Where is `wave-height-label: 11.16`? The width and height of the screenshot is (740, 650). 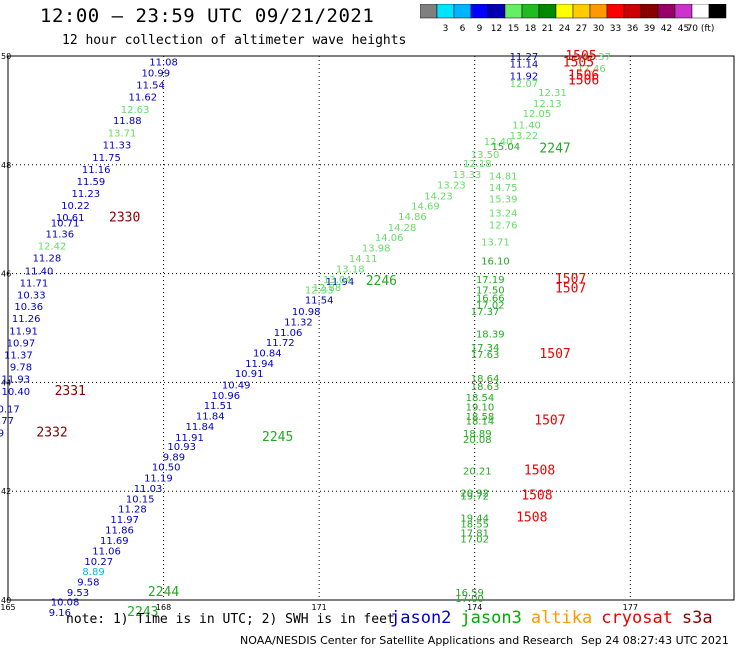 wave-height-label: 11.16 is located at coordinates (96, 170).